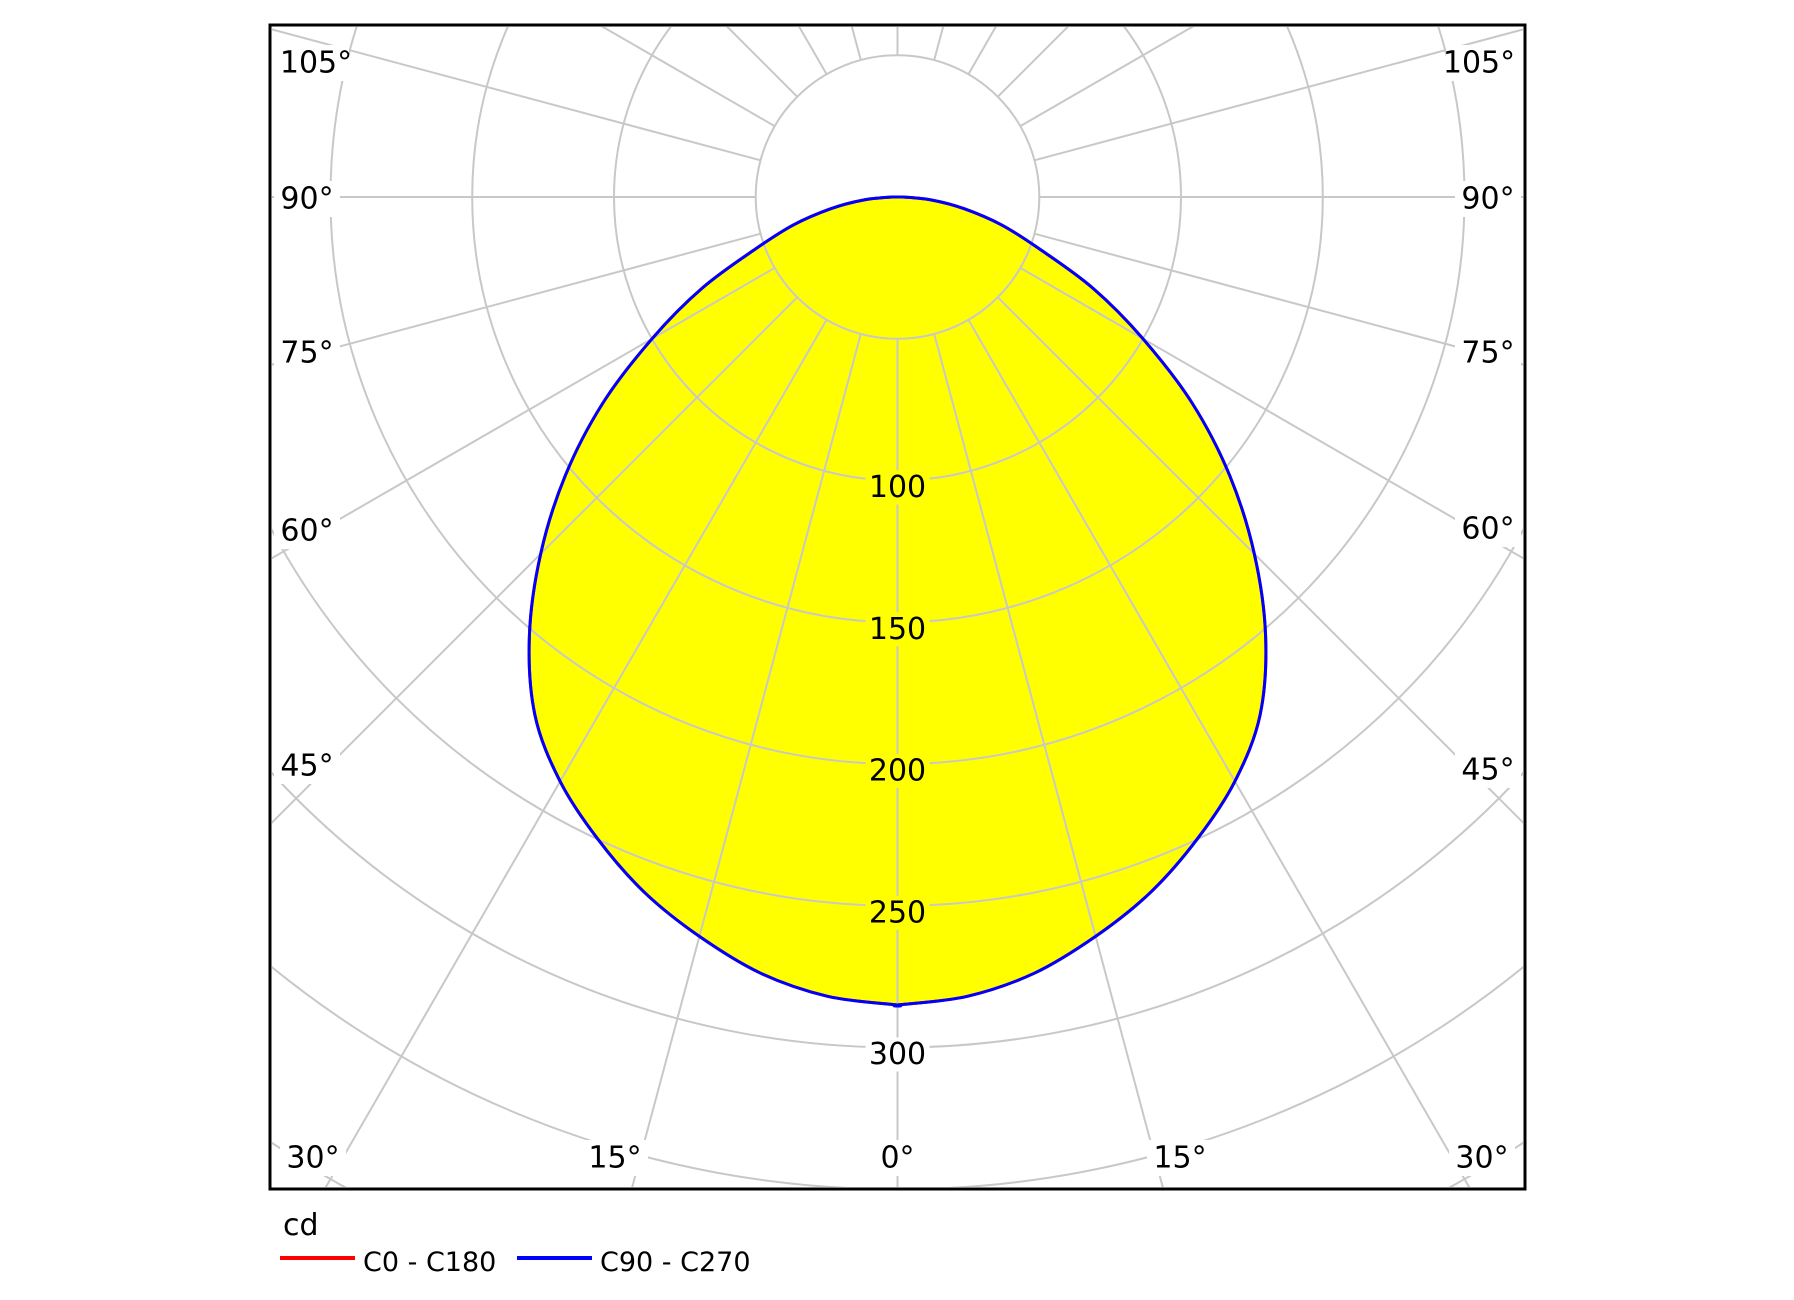 The image size is (1794, 1300). I want to click on label-gap-left-105°, so click(316, 63).